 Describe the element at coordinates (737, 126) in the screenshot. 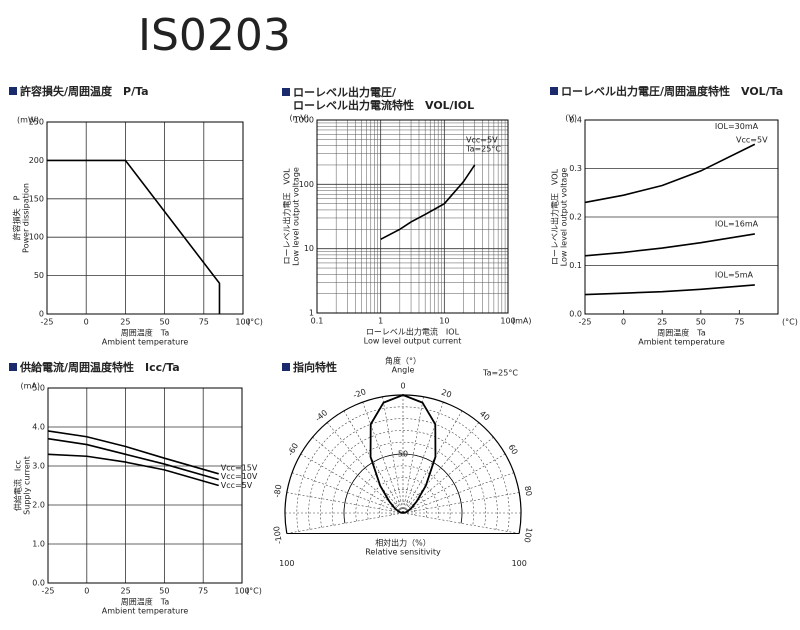

I see `series-label: IOL=30mA` at that location.